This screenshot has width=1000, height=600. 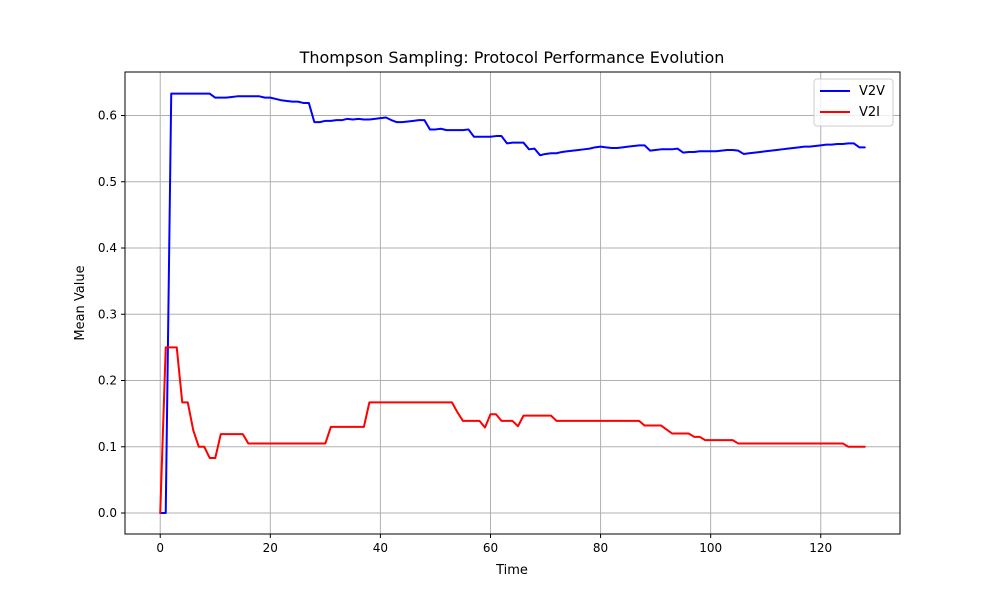 I want to click on y-tick-label: 0.4, so click(x=107, y=248).